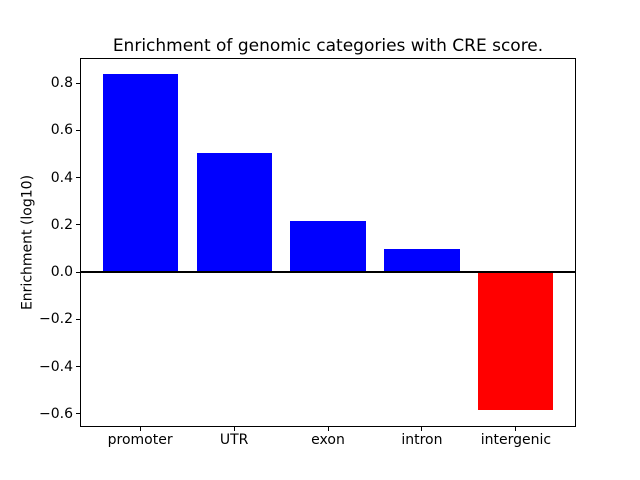 Image resolution: width=640 pixels, height=480 pixels. What do you see at coordinates (234, 212) in the screenshot?
I see `bar-UTR` at bounding box center [234, 212].